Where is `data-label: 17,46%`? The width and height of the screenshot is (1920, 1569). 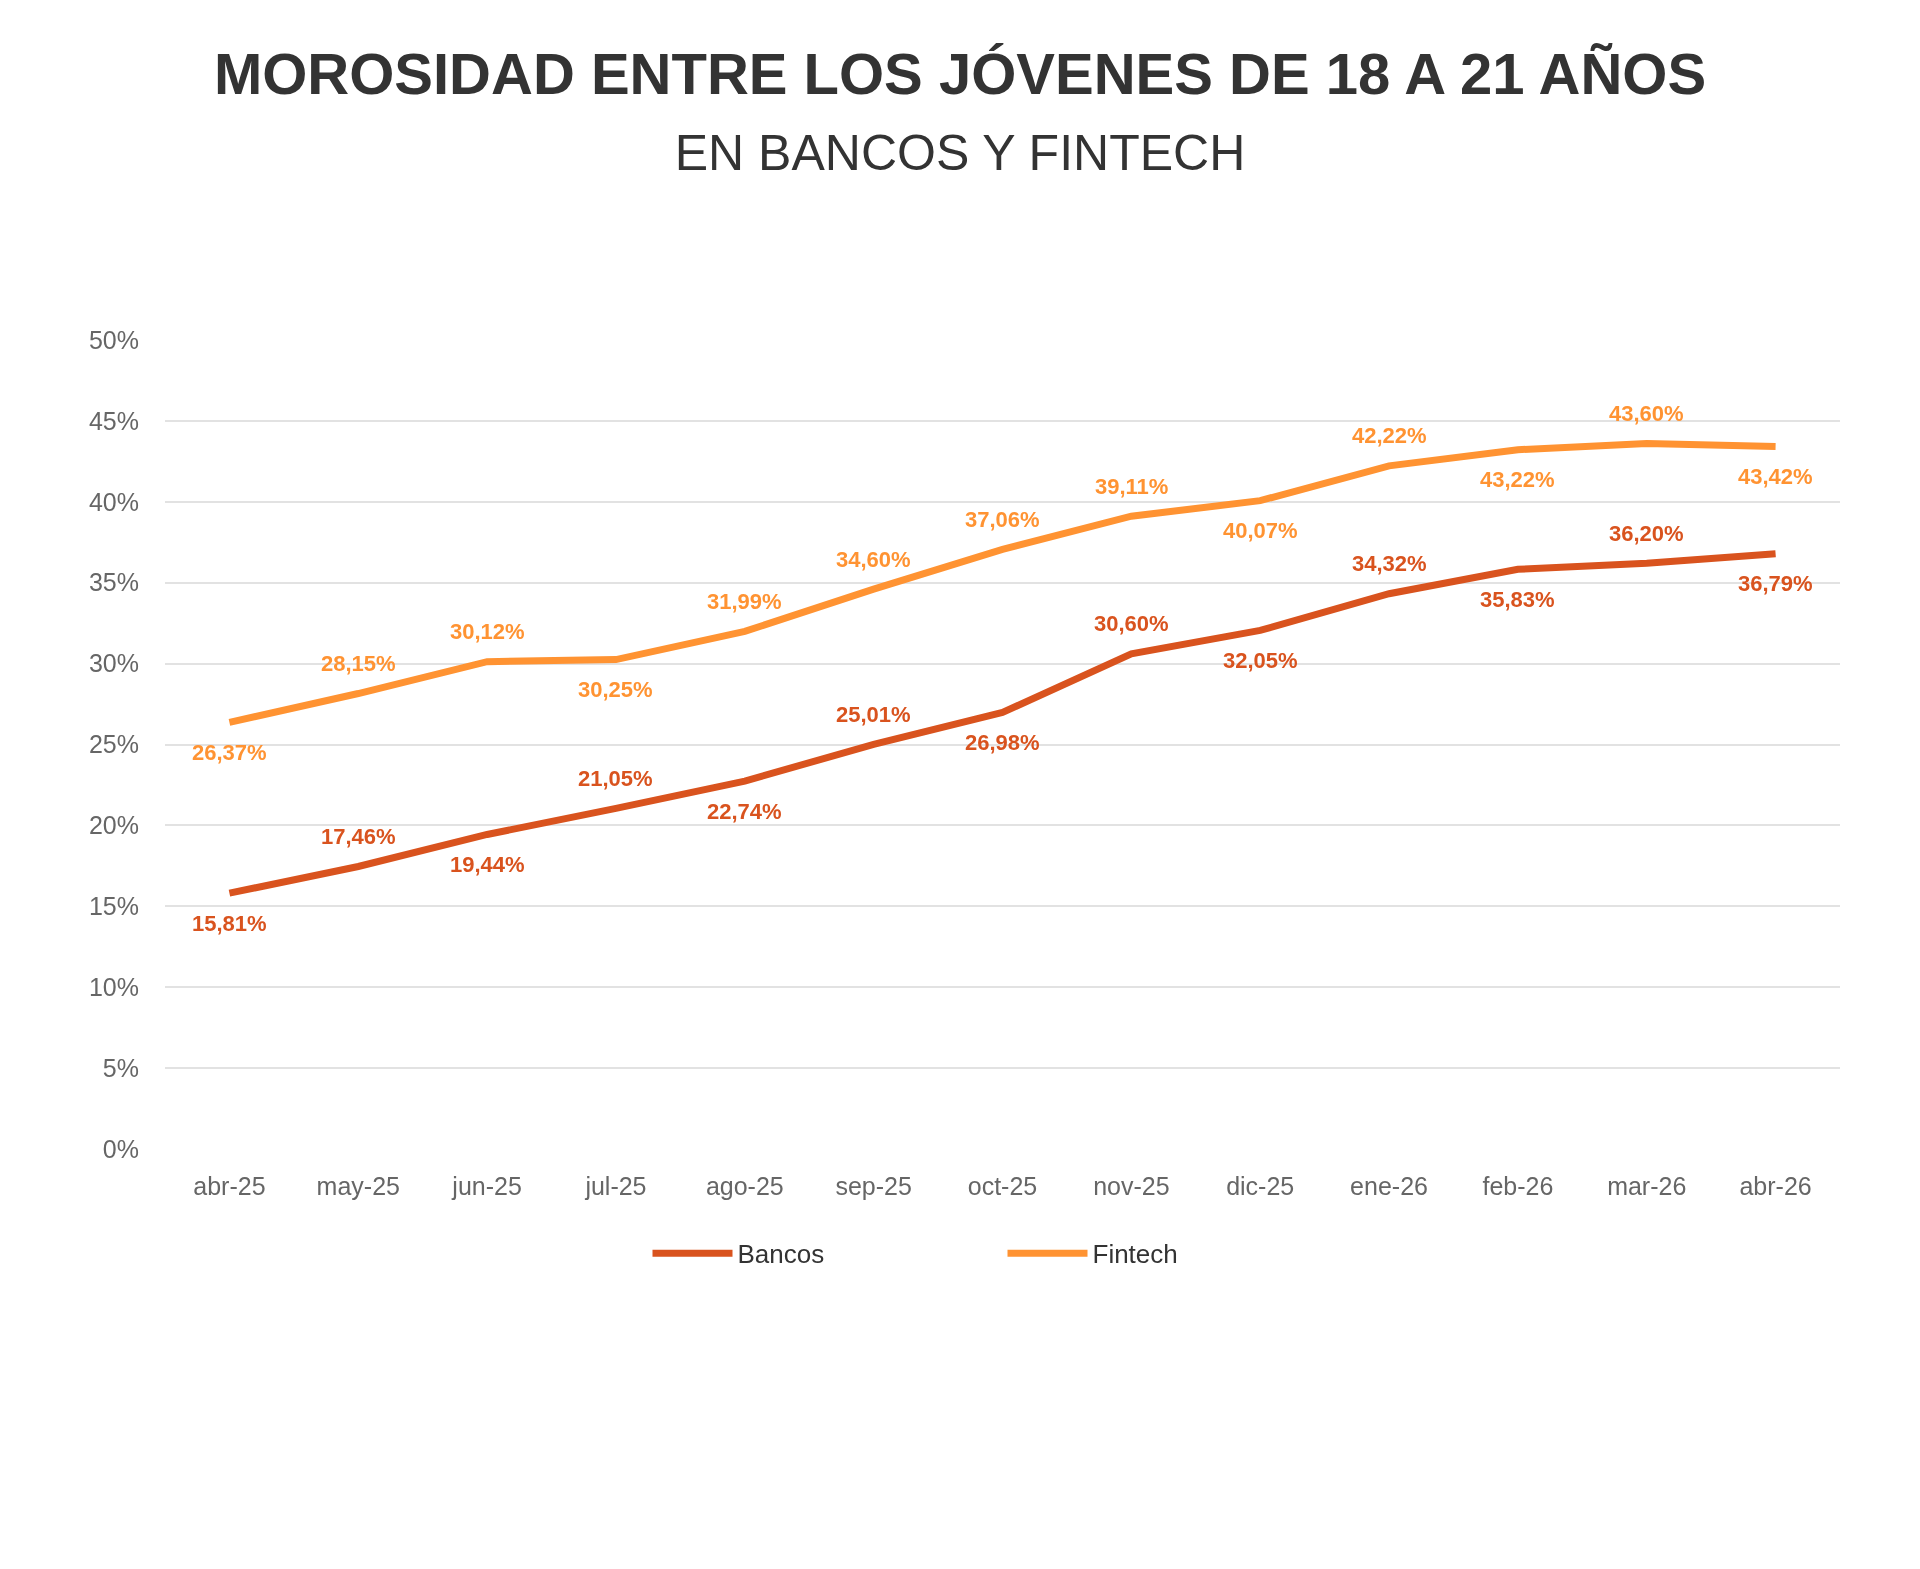
data-label: 17,46% is located at coordinates (358, 836).